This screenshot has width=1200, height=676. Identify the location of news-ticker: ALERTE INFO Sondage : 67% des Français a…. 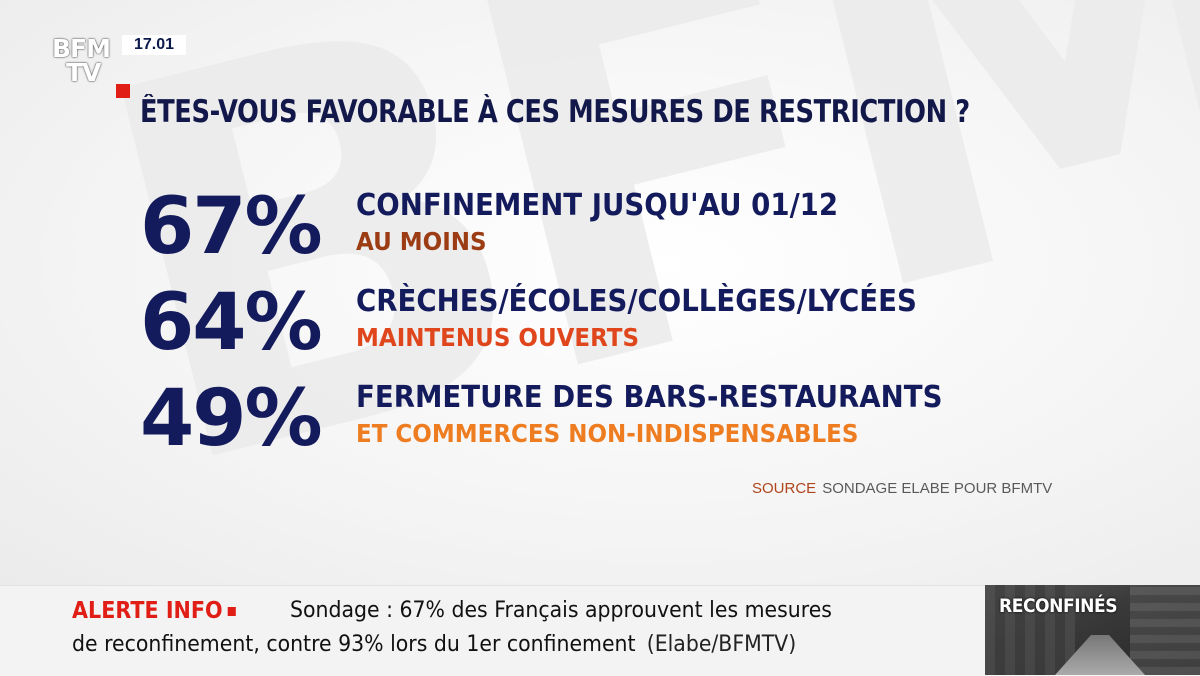
(492, 630).